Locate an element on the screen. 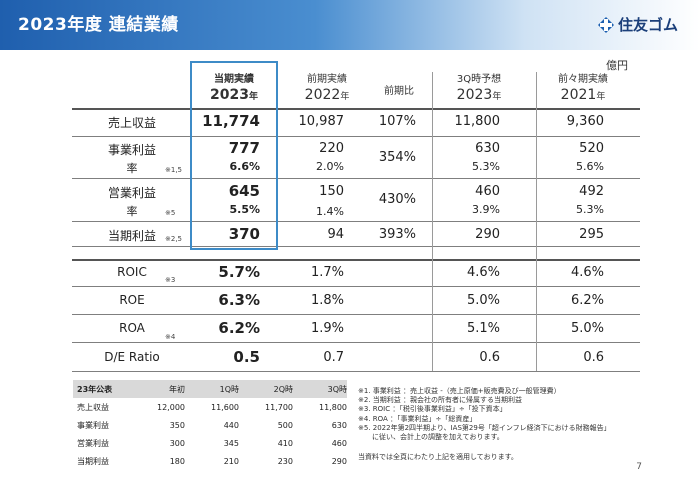 Image resolution: width=700 pixels, height=495 pixels. operating-margin-prev: 1.4% is located at coordinates (330, 211).